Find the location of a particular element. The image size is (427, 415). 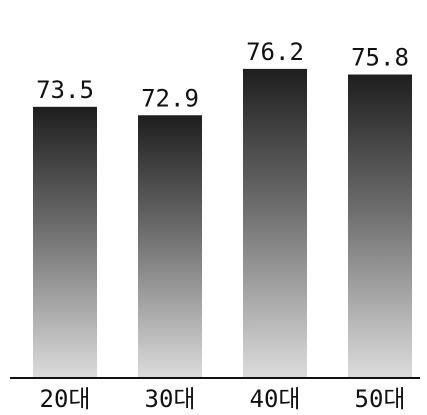

value-label-3: 76.2 is located at coordinates (275, 52).